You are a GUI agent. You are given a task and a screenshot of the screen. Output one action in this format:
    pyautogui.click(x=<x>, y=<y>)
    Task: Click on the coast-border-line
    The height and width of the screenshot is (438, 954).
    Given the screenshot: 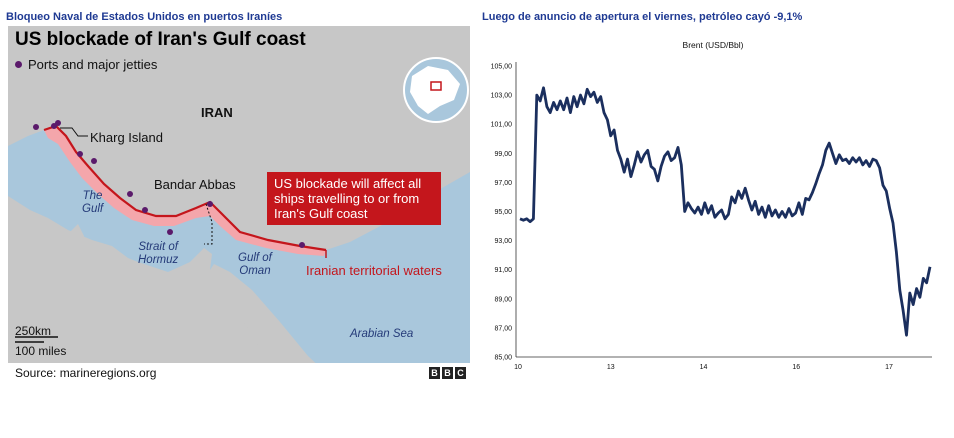 What is the action you would take?
    pyautogui.click(x=185, y=188)
    